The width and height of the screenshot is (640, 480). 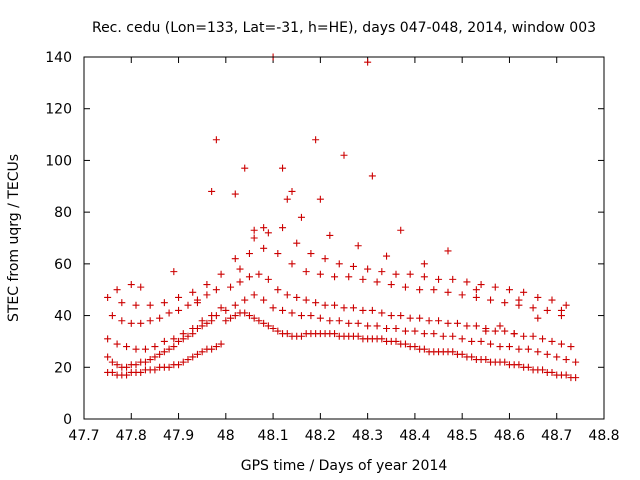 I want to click on y-tick-label: 60, so click(x=63, y=265).